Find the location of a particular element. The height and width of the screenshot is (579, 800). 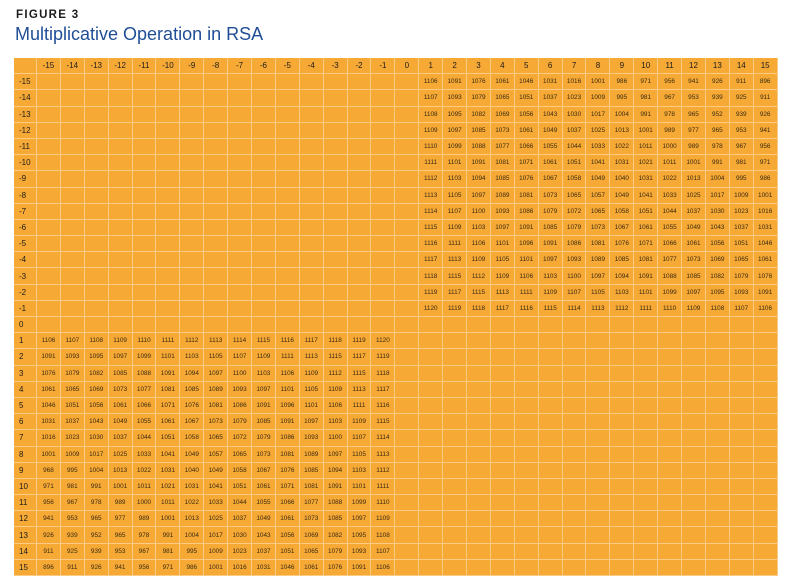

table-cell: 1088 is located at coordinates (479, 147).